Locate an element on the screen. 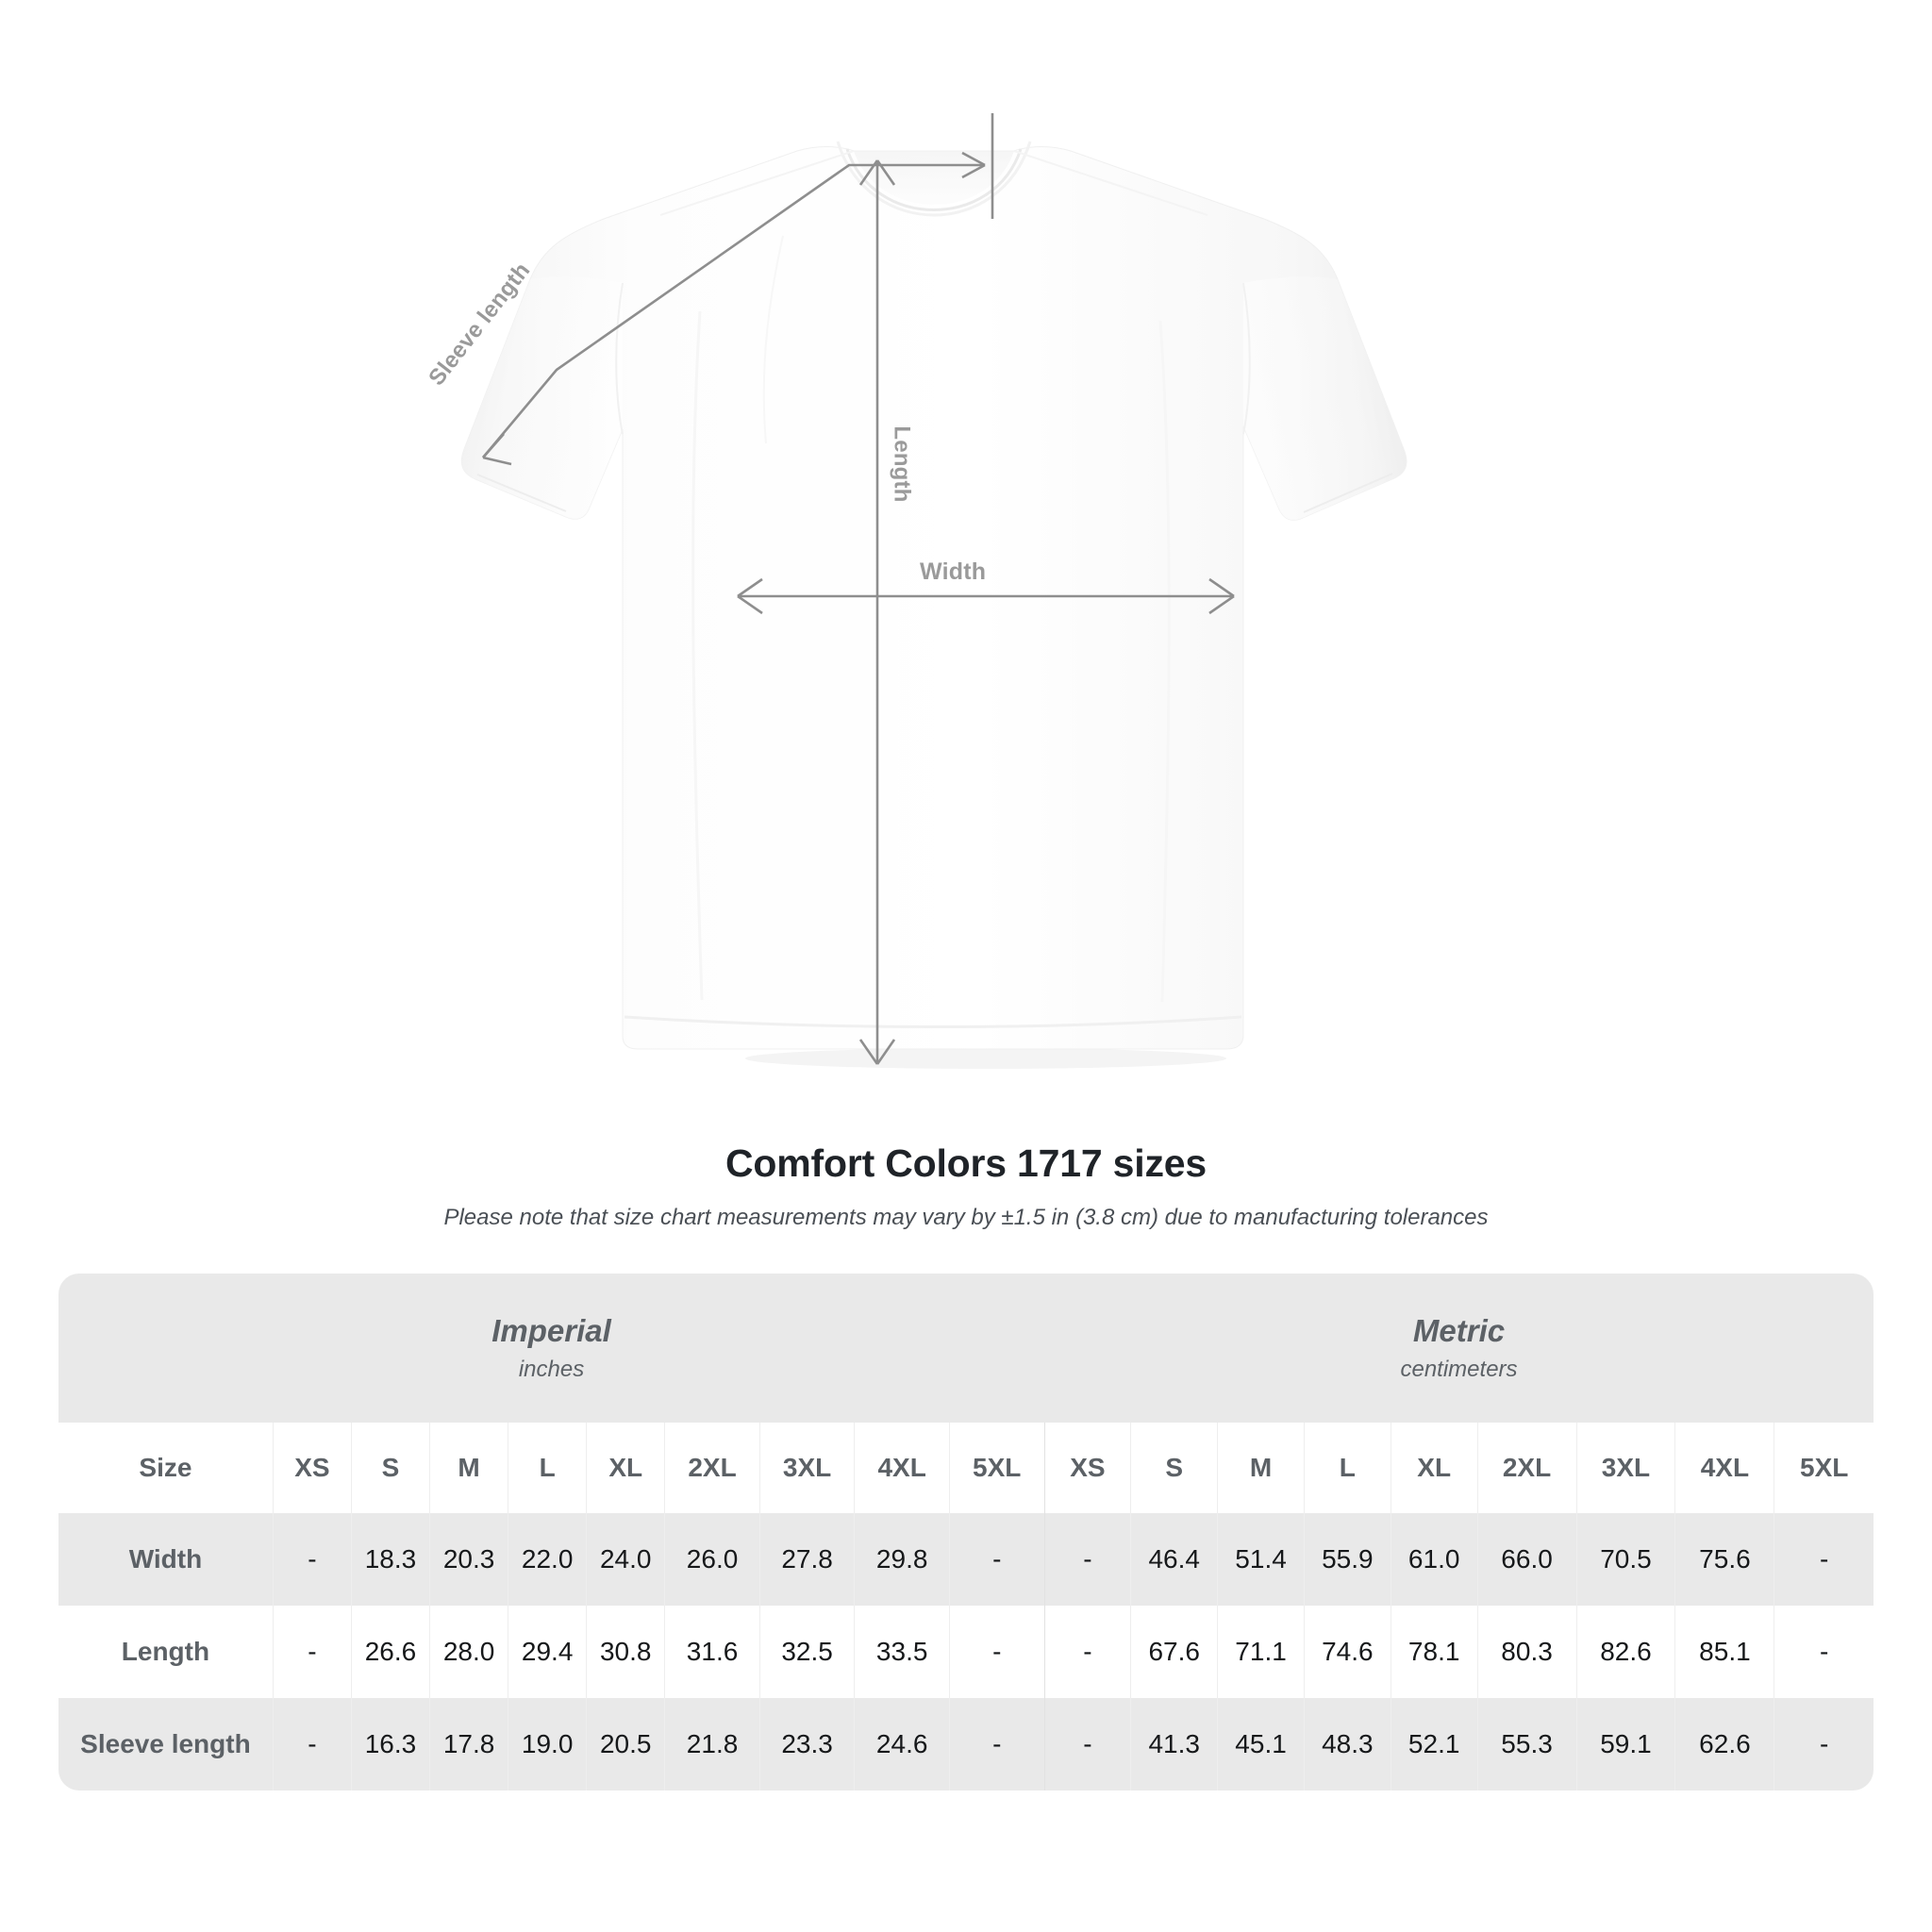  cell-length-imperial-s: 26.6 is located at coordinates (390, 1652).